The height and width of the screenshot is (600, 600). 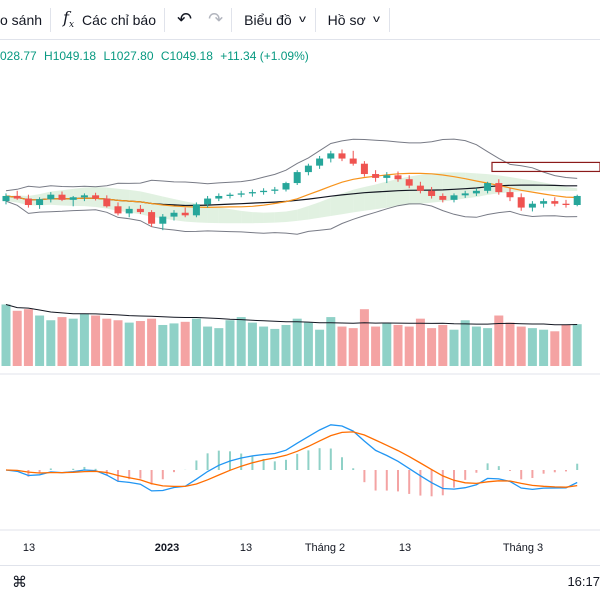 What do you see at coordinates (29, 548) in the screenshot?
I see `time-tick: 13` at bounding box center [29, 548].